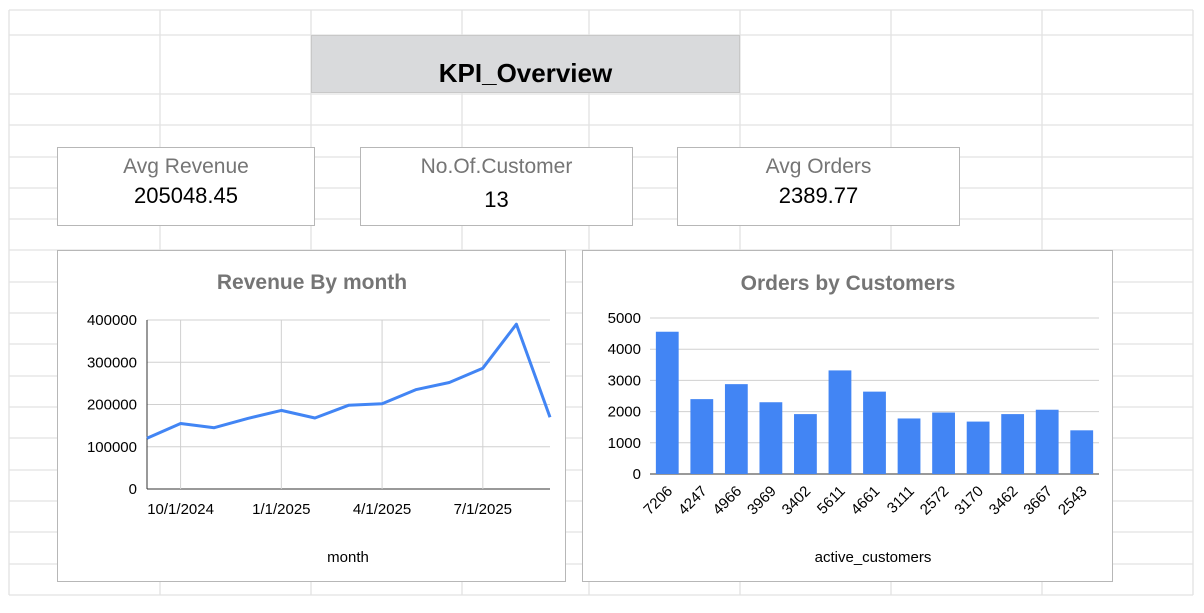 This screenshot has width=1204, height=613. I want to click on kpi-avg-revenue-card: Avg Revenue 205048.45, so click(186, 186).